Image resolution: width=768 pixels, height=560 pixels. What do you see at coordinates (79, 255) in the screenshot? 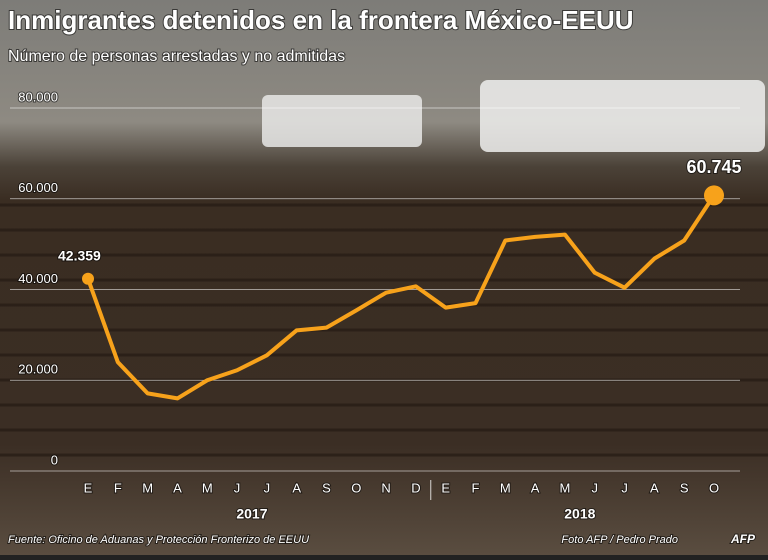
I see `value-label: 42.359` at bounding box center [79, 255].